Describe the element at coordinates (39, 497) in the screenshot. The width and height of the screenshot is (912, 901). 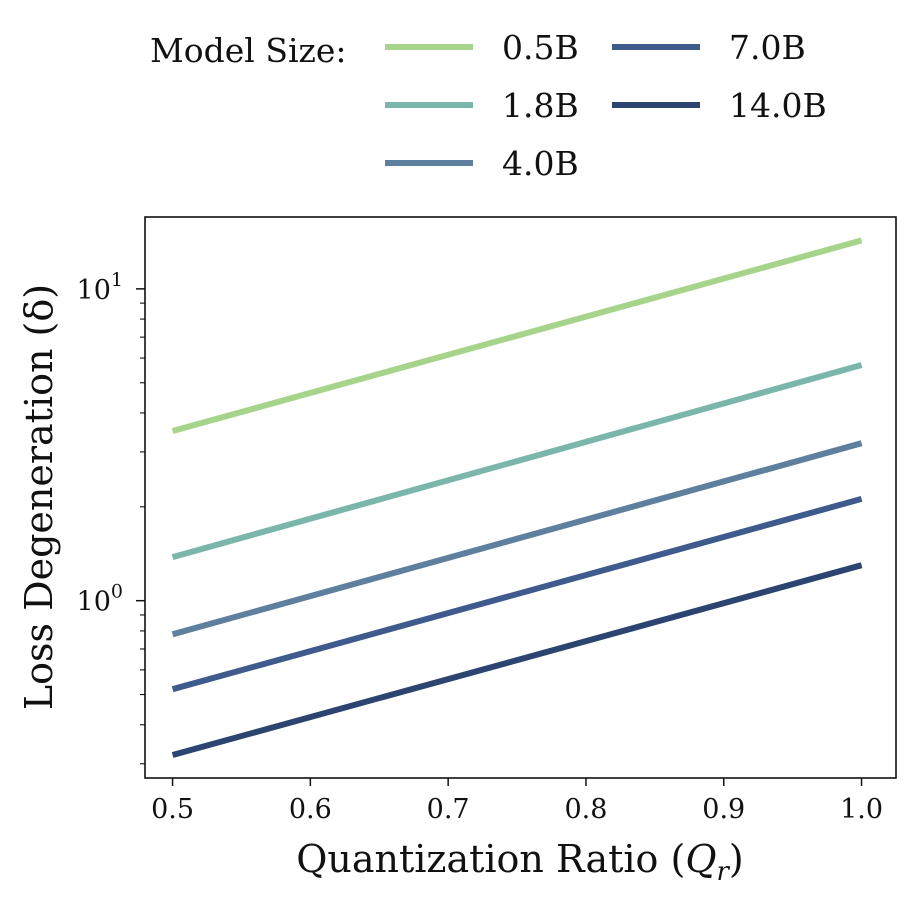
I see `y-axis-title: Loss Degeneration (δ)` at that location.